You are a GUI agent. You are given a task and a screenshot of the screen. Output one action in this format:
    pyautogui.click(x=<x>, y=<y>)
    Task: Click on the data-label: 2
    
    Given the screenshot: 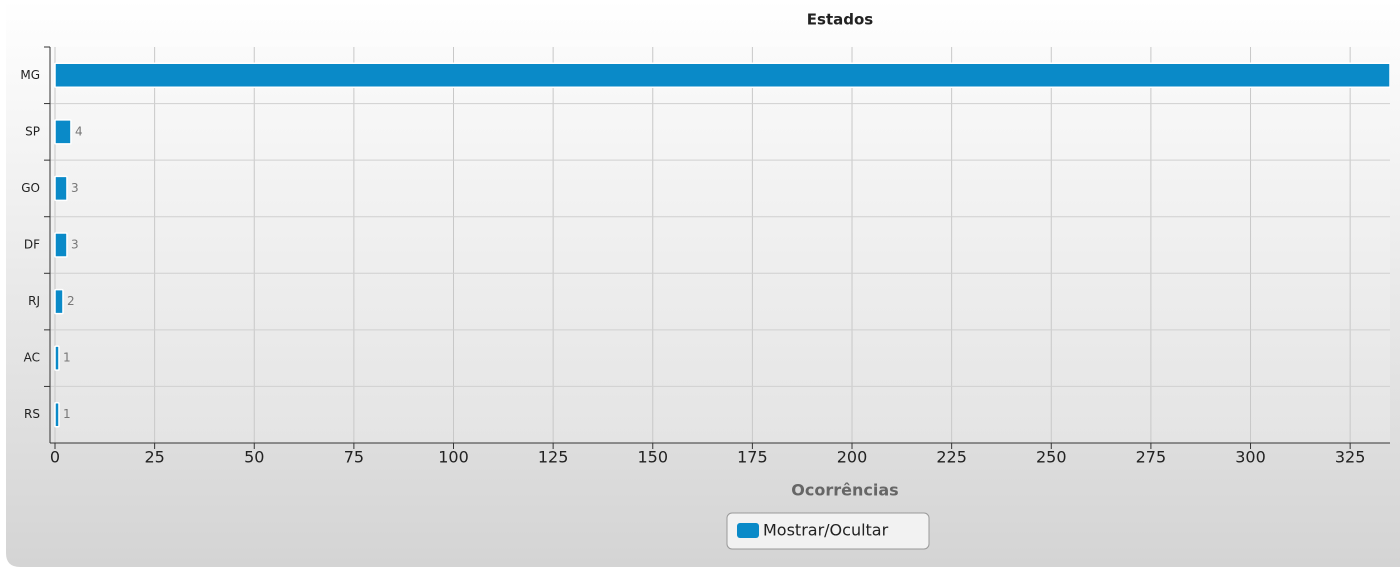 What is the action you would take?
    pyautogui.click(x=71, y=301)
    